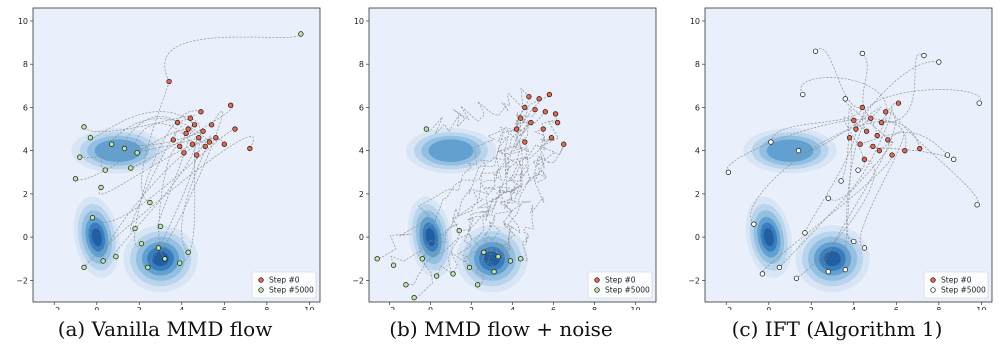 The width and height of the screenshot is (1003, 360). Describe the element at coordinates (139, 308) in the screenshot. I see `x-tick-label: 2` at that location.